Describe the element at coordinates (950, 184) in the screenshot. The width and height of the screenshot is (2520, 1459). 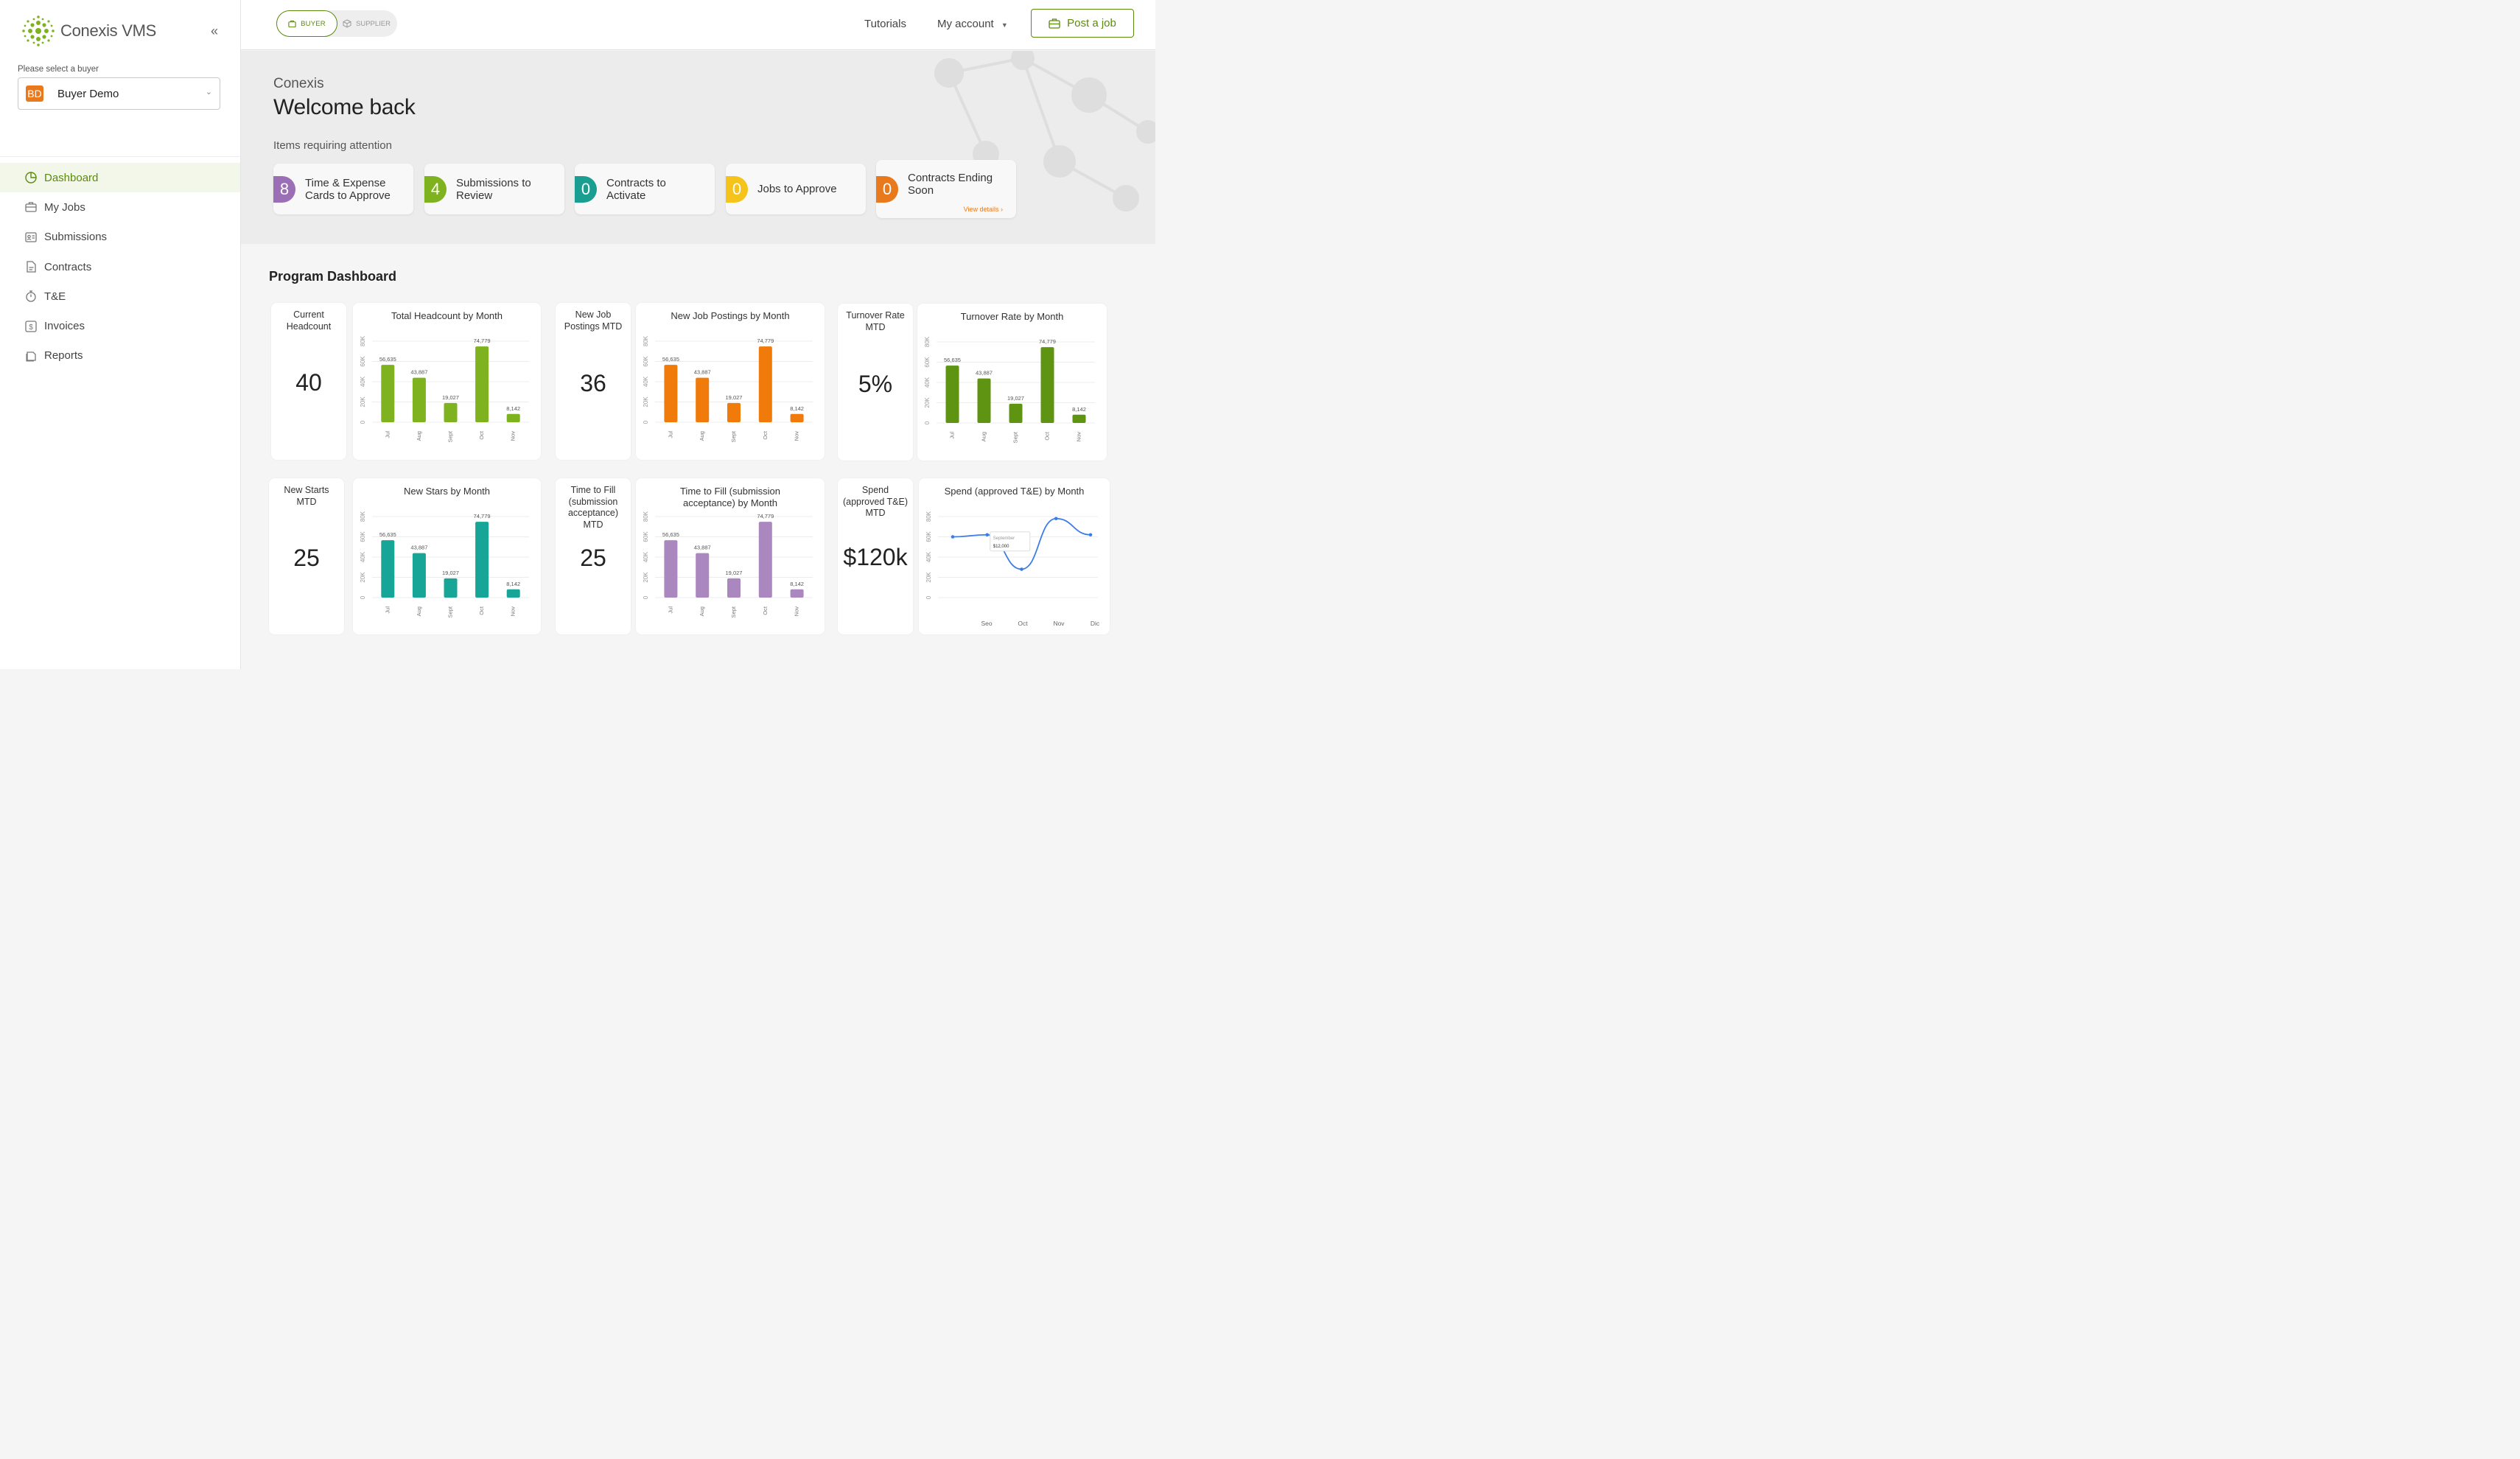
I see `attention-label: Contracts Ending Soon` at that location.